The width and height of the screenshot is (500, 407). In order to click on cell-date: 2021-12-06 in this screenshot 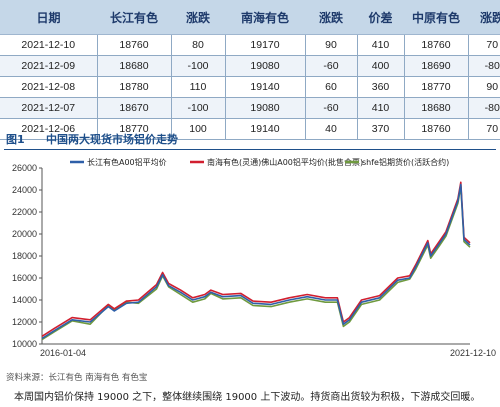, I will do `click(49, 129)`.